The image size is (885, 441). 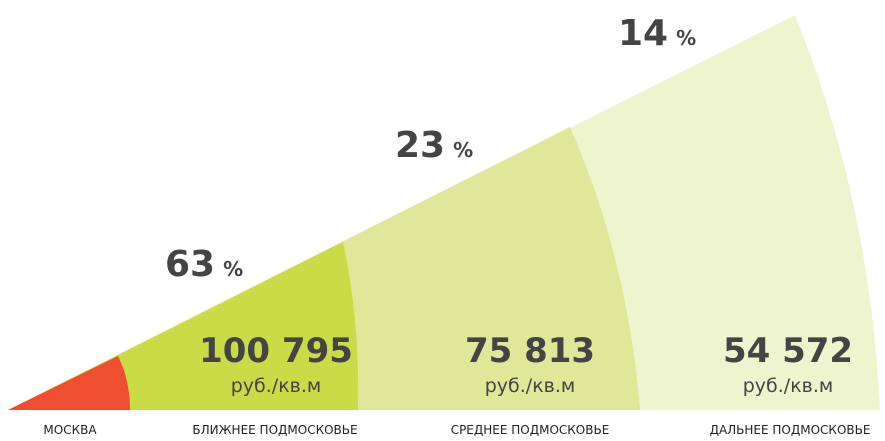 What do you see at coordinates (788, 351) in the screenshot?
I see `price: 54 572` at bounding box center [788, 351].